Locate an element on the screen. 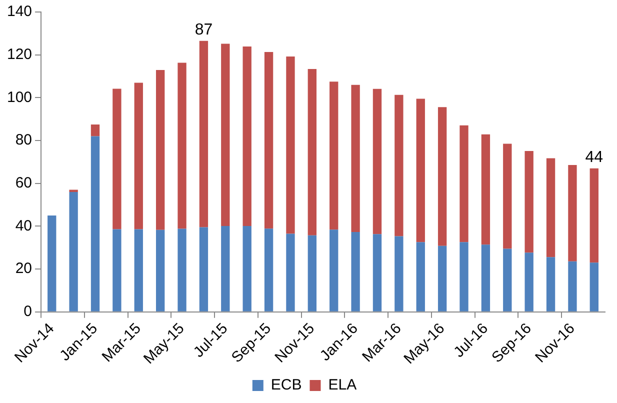 The image size is (617, 403). data-label: 44 is located at coordinates (594, 157).